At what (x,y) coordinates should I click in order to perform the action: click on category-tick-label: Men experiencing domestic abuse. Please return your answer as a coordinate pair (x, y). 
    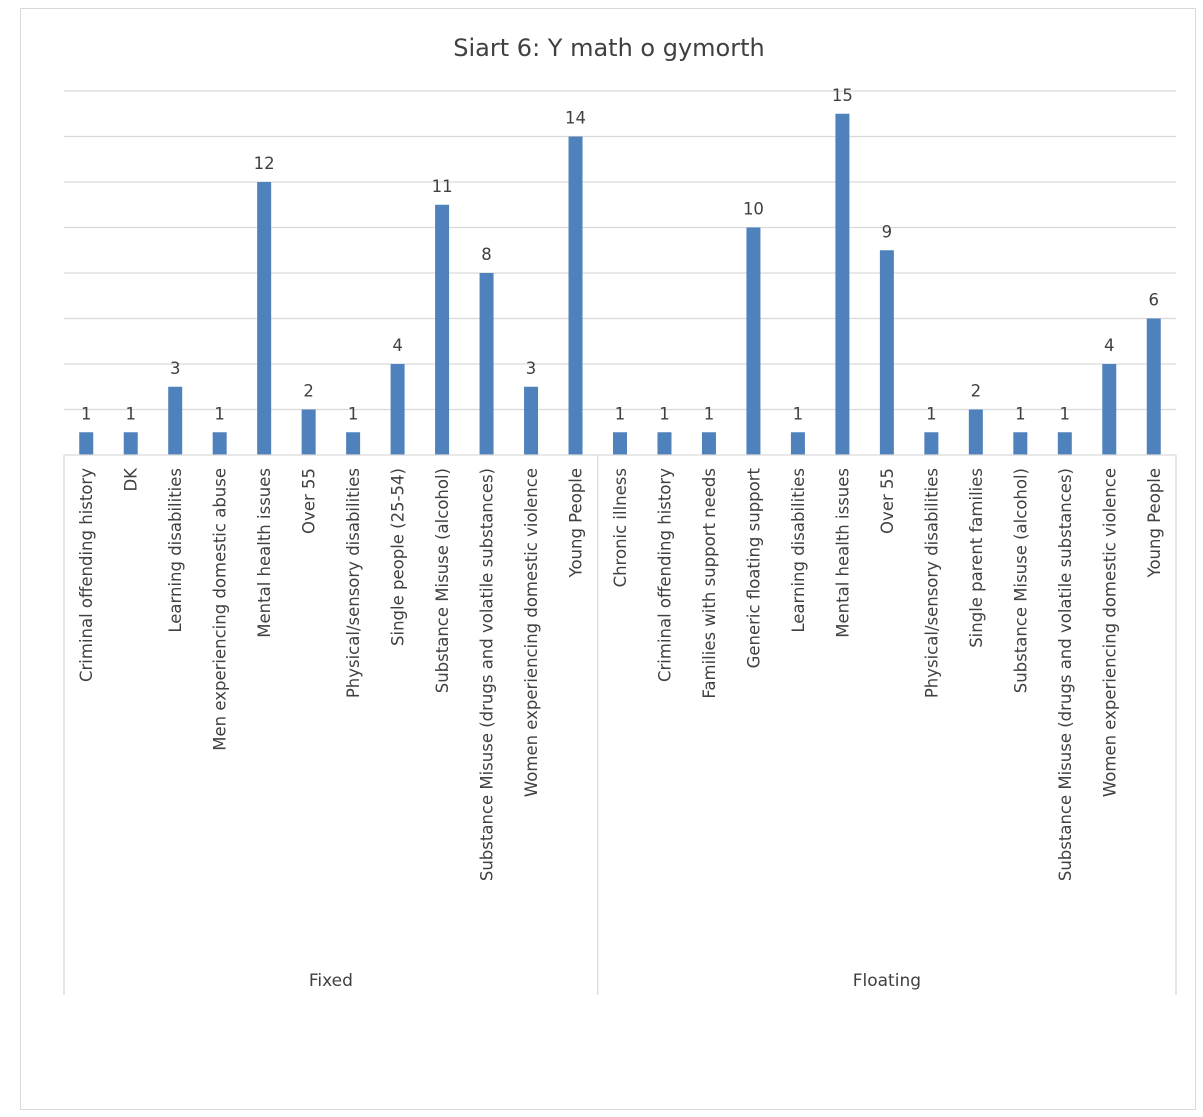
    Looking at the image, I should click on (220, 609).